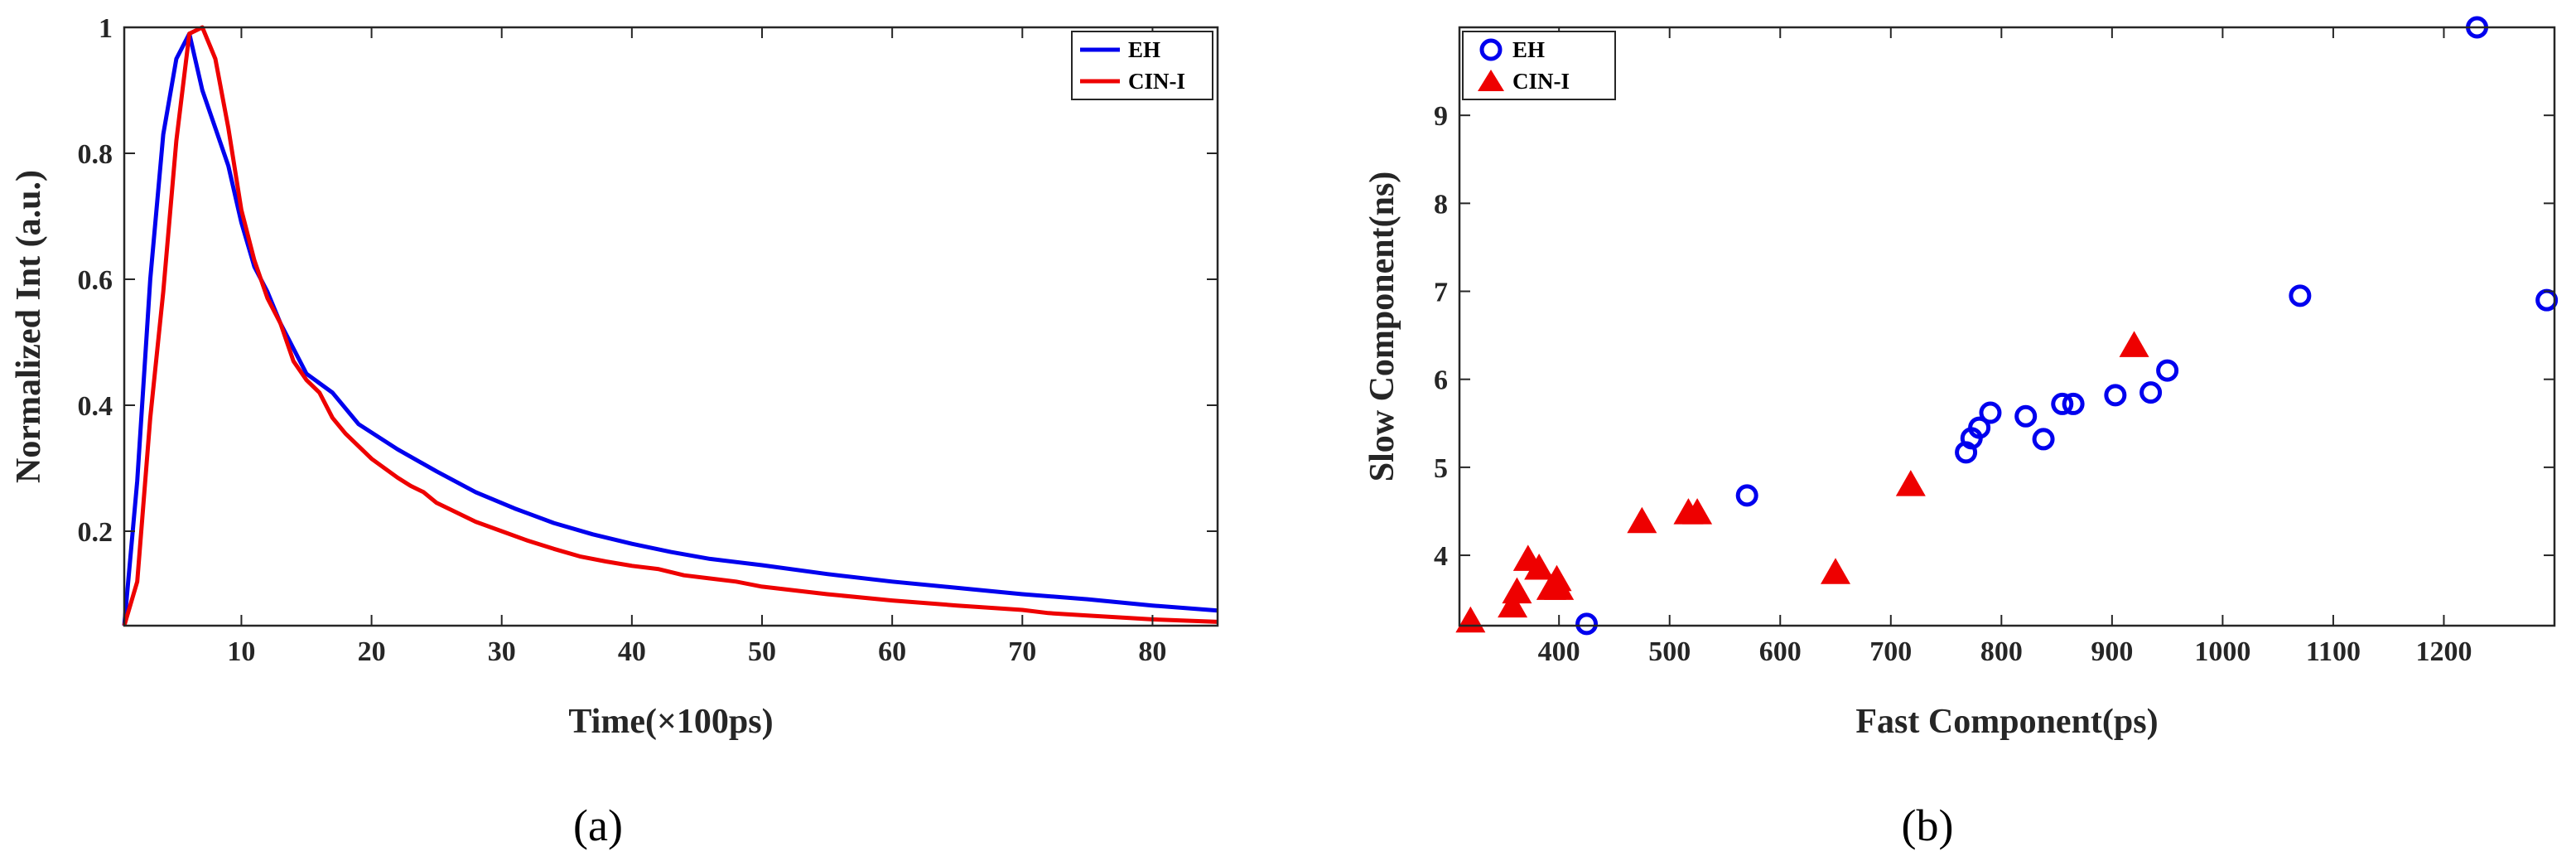 Image resolution: width=2576 pixels, height=866 pixels. Describe the element at coordinates (1441, 293) in the screenshot. I see `chart-b-ytick-label: 7` at that location.